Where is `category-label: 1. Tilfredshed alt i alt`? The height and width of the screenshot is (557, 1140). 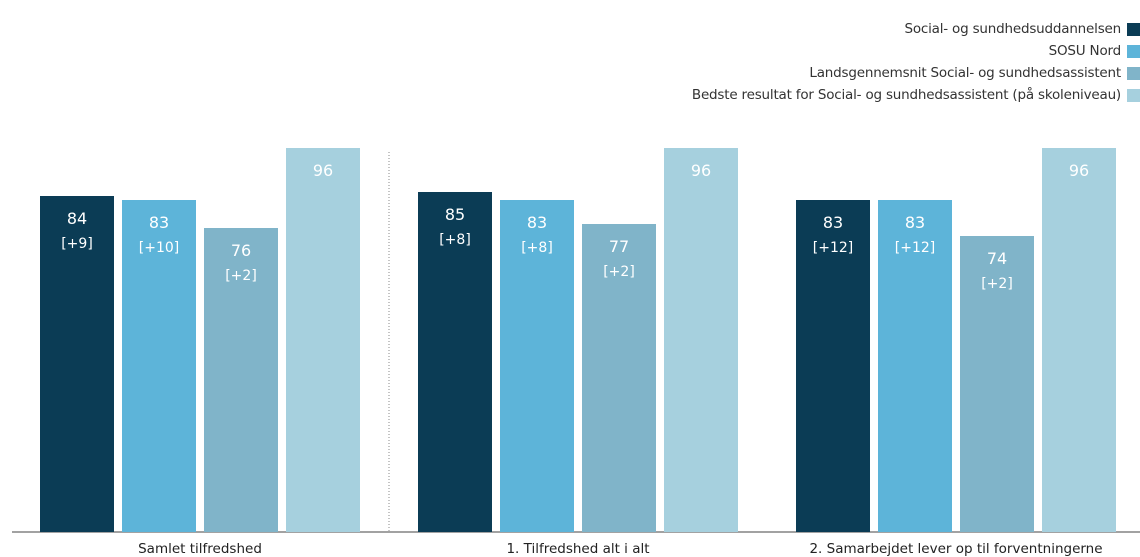
category-label: 1. Tilfredshed alt i alt is located at coordinates (577, 549).